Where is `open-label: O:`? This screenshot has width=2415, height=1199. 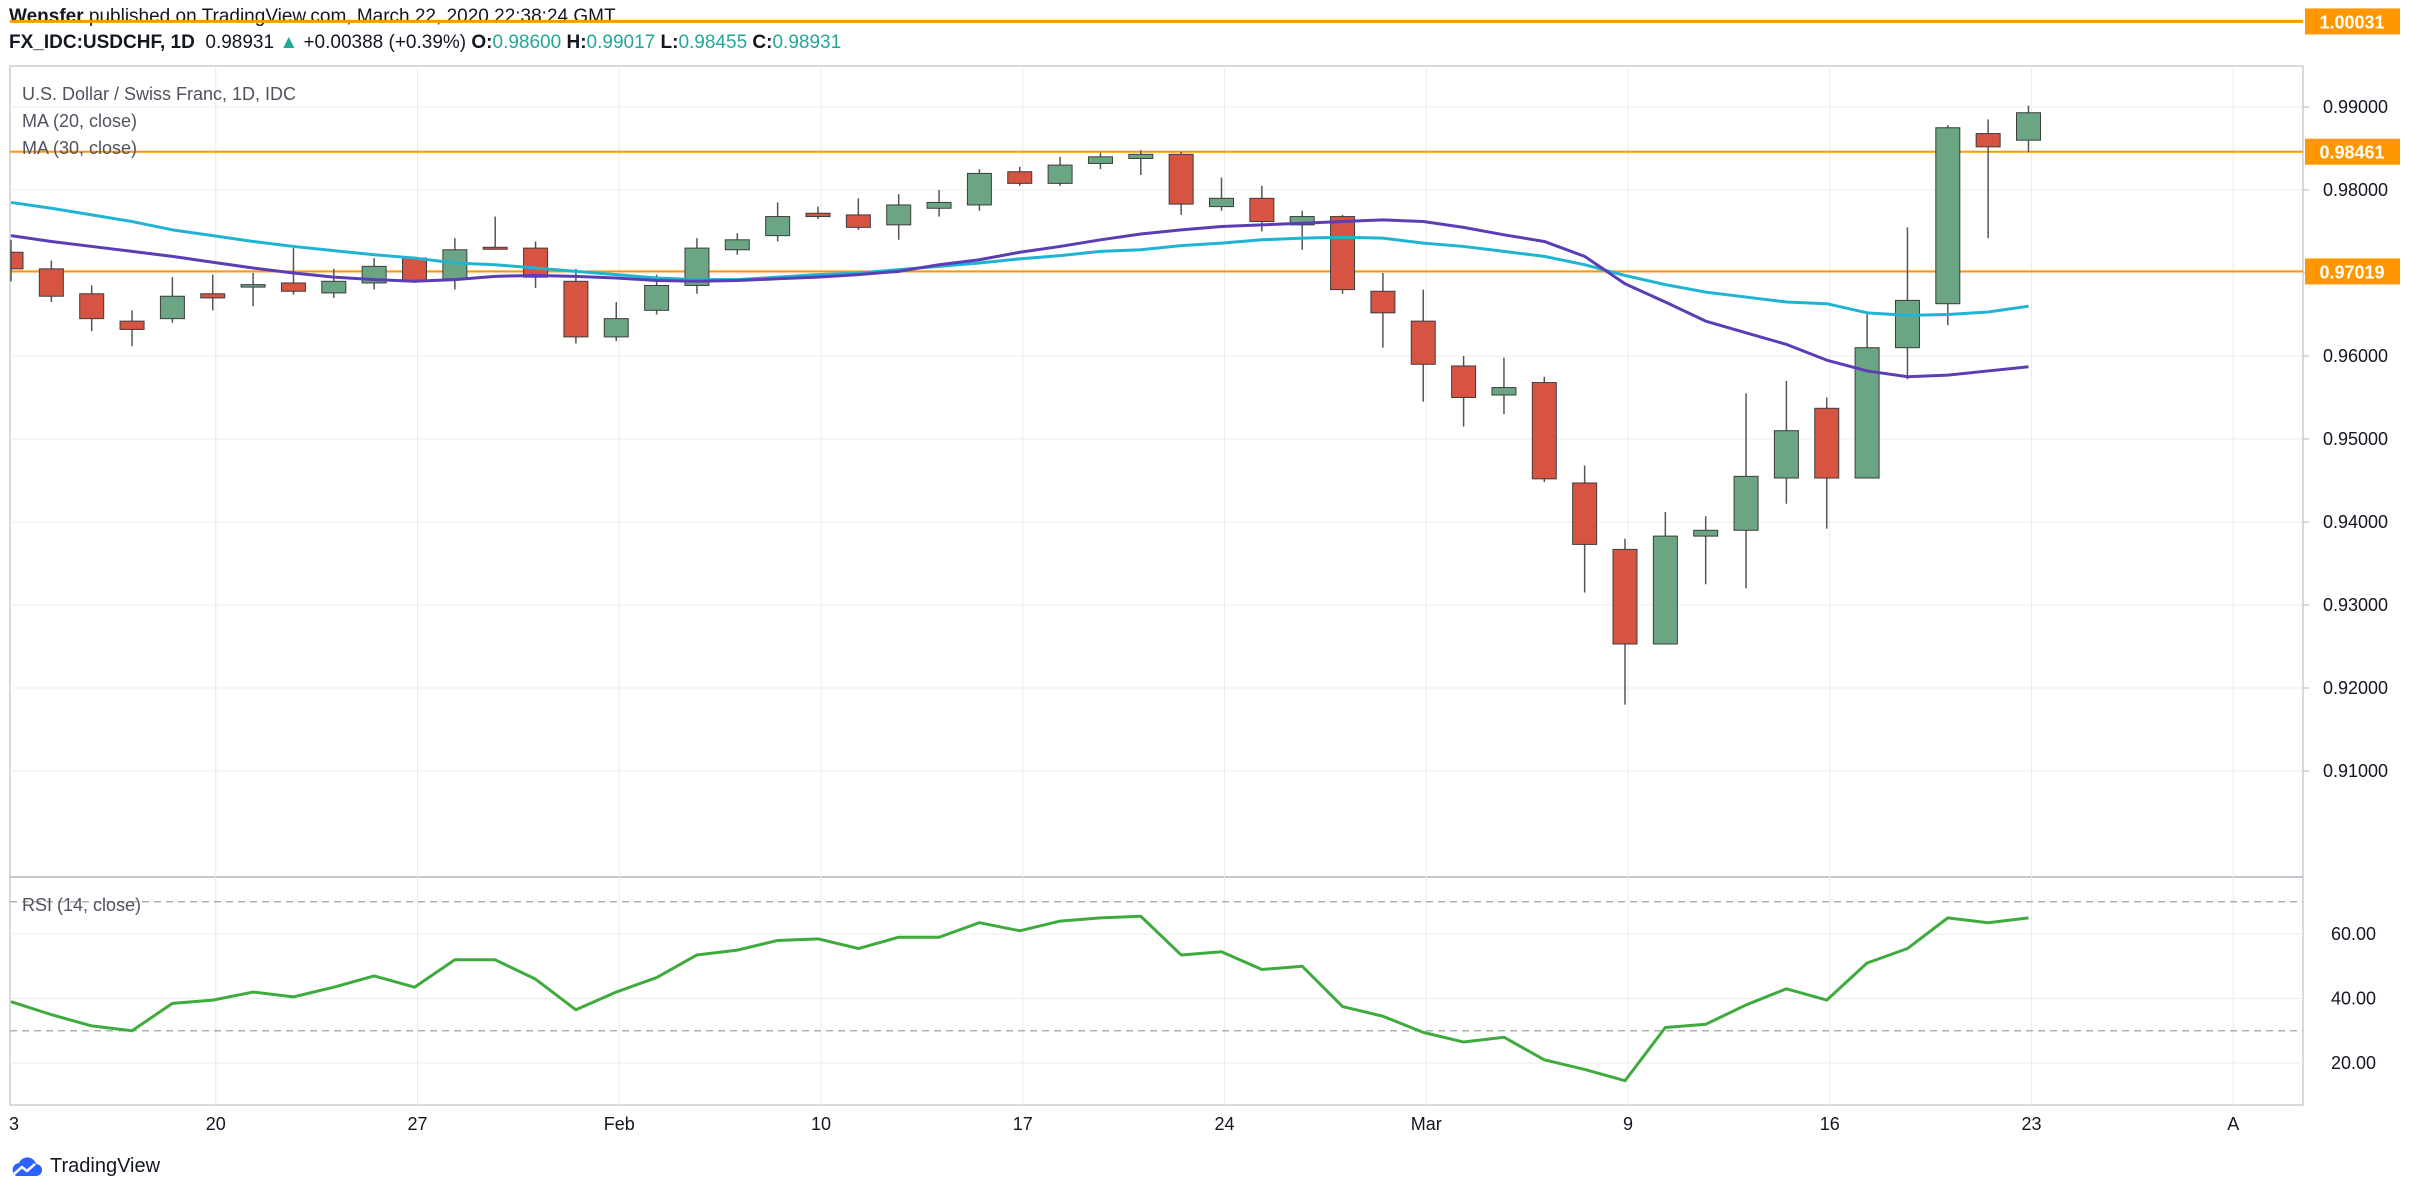
open-label: O: is located at coordinates (482, 42).